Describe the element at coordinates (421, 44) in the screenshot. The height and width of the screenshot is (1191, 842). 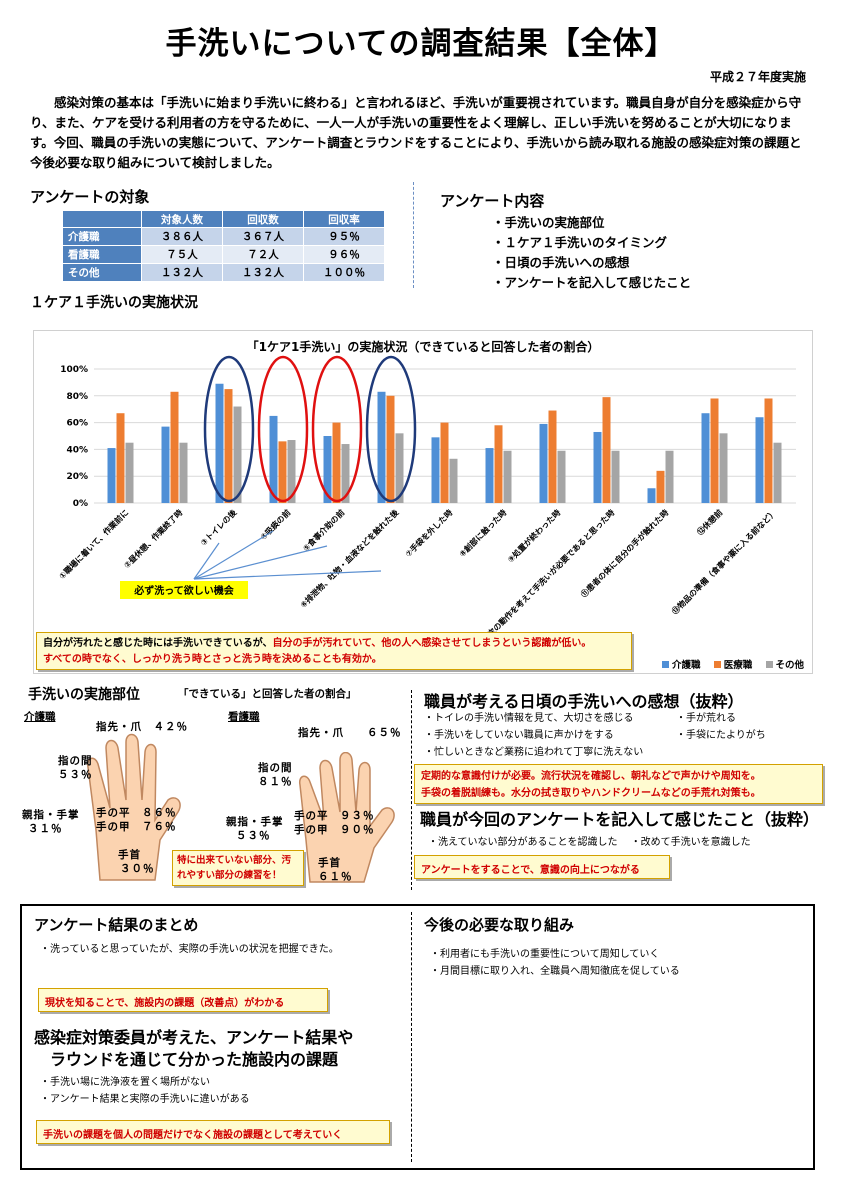
I see `page-title: 手洗いについての調査結果【全体】` at that location.